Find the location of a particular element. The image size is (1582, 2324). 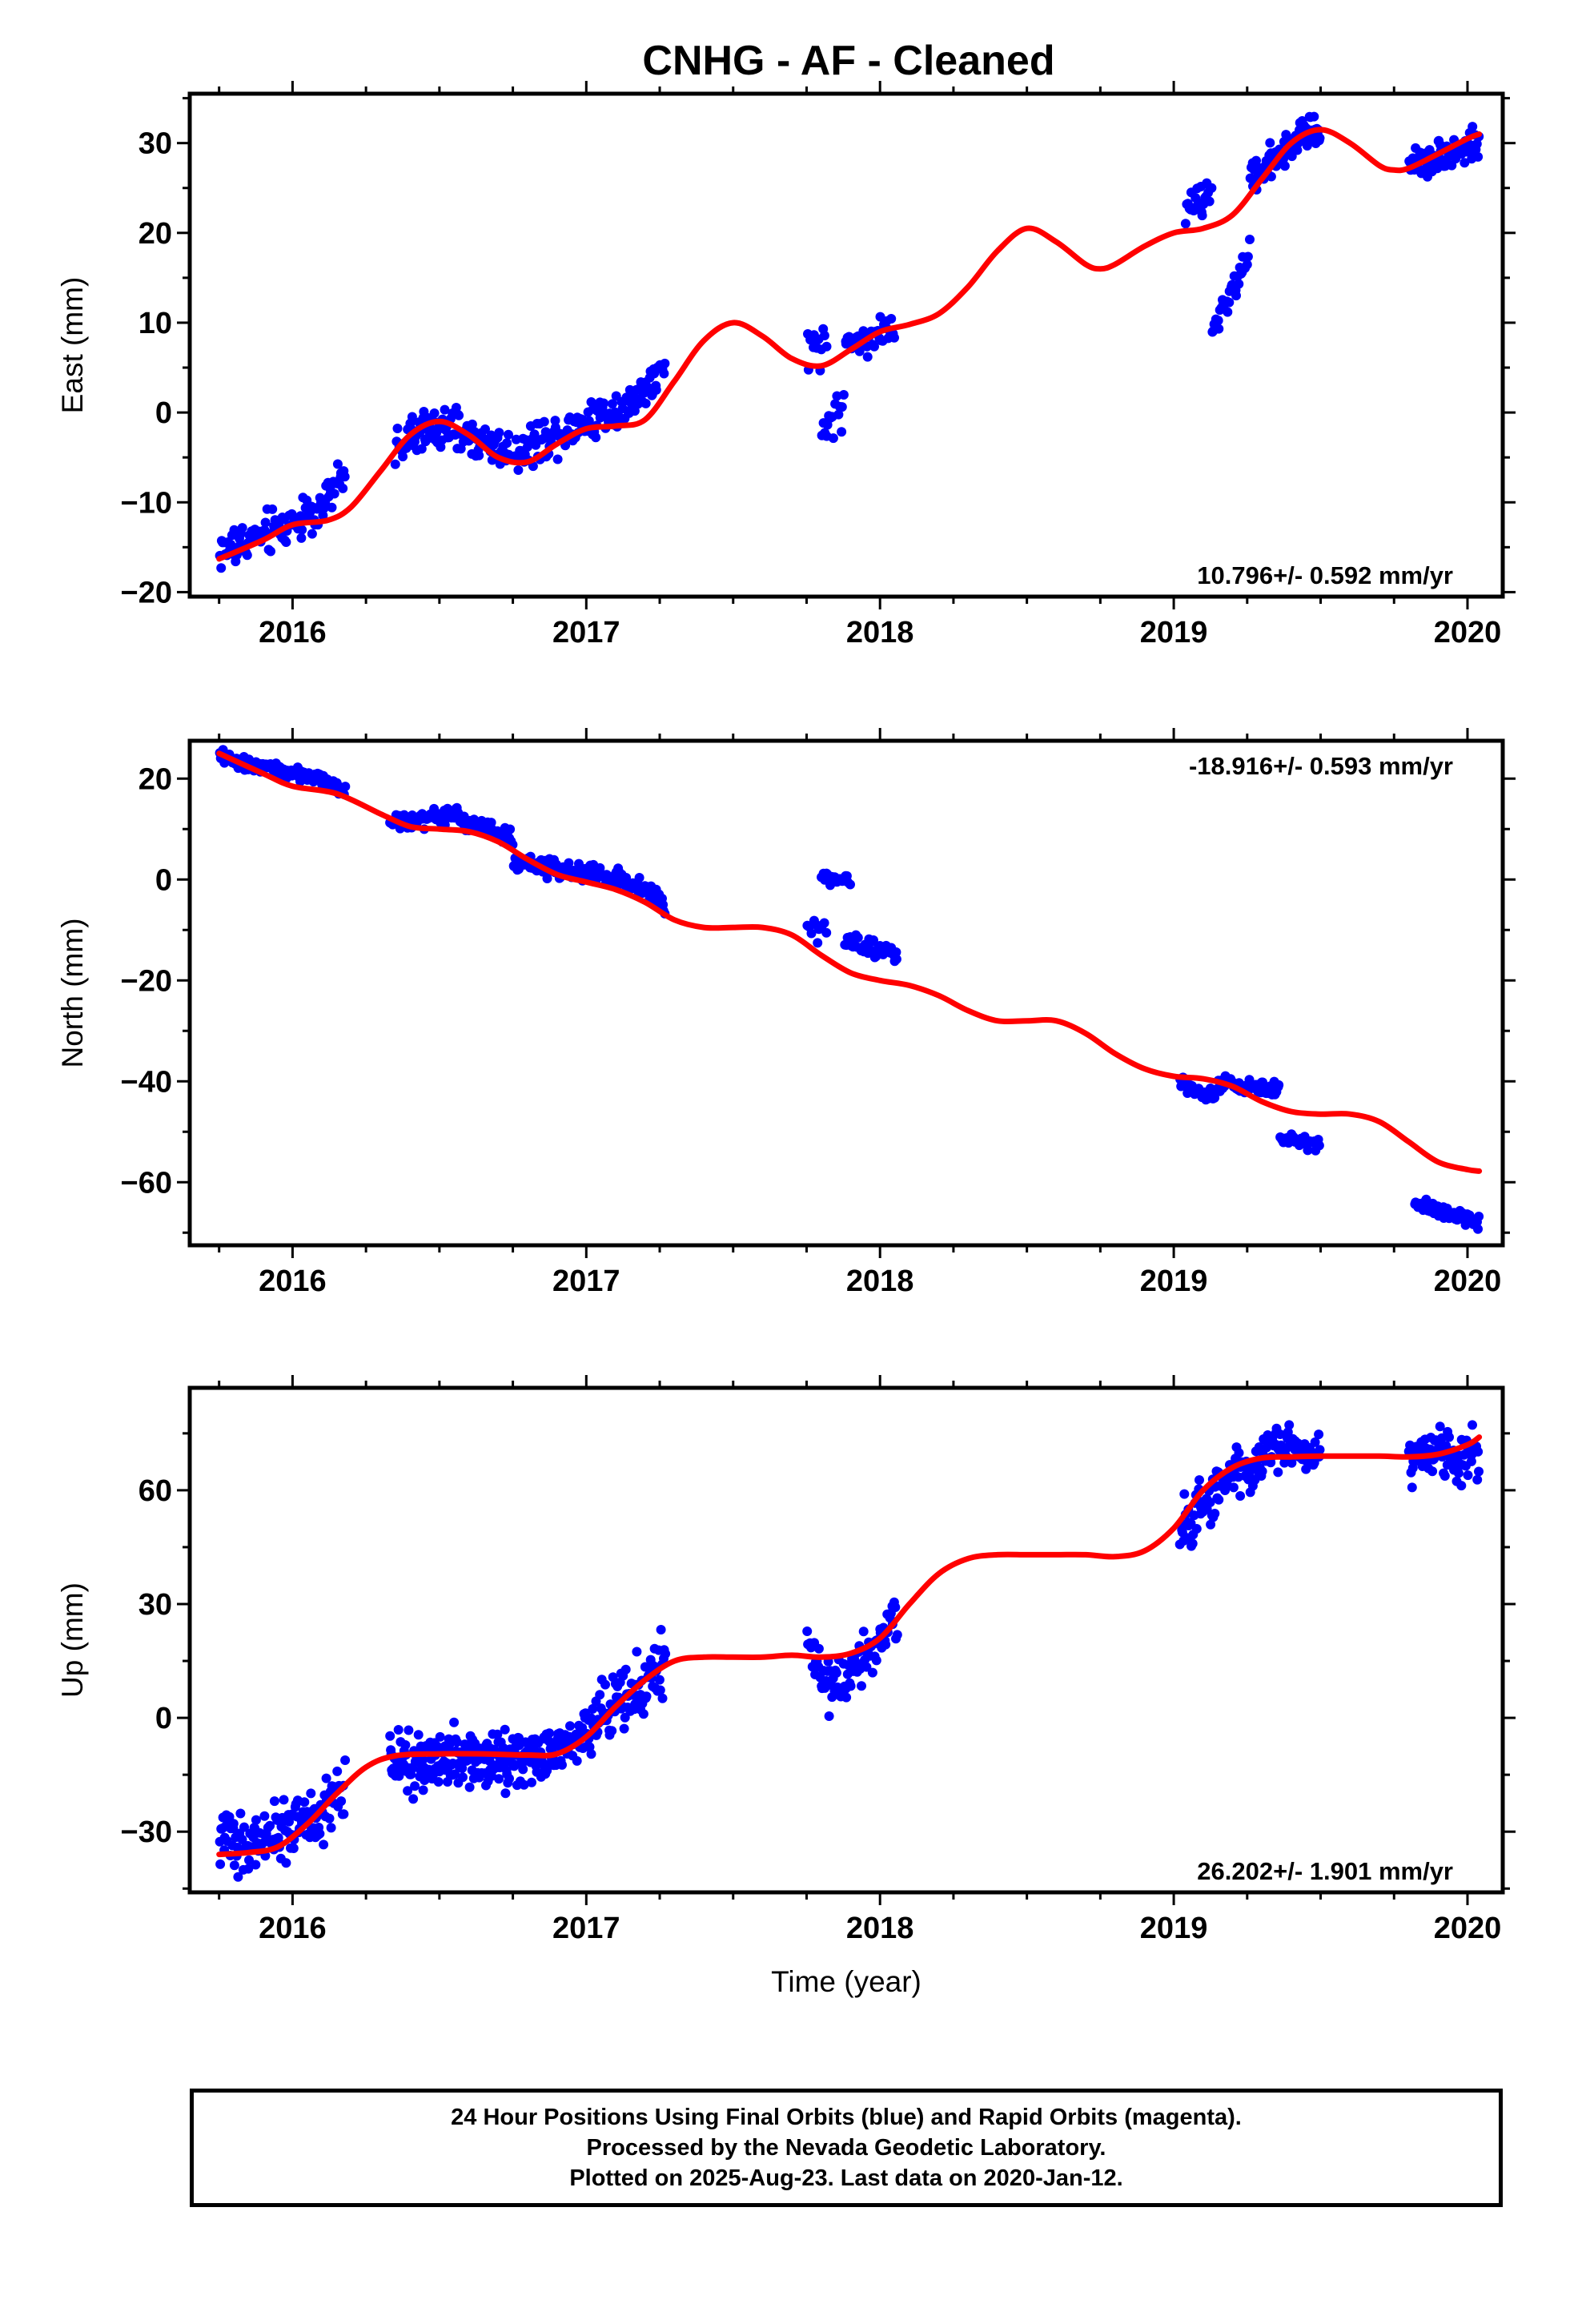

rate-label: 26.202+/- 1.901 mm/yr is located at coordinates (1325, 1871).